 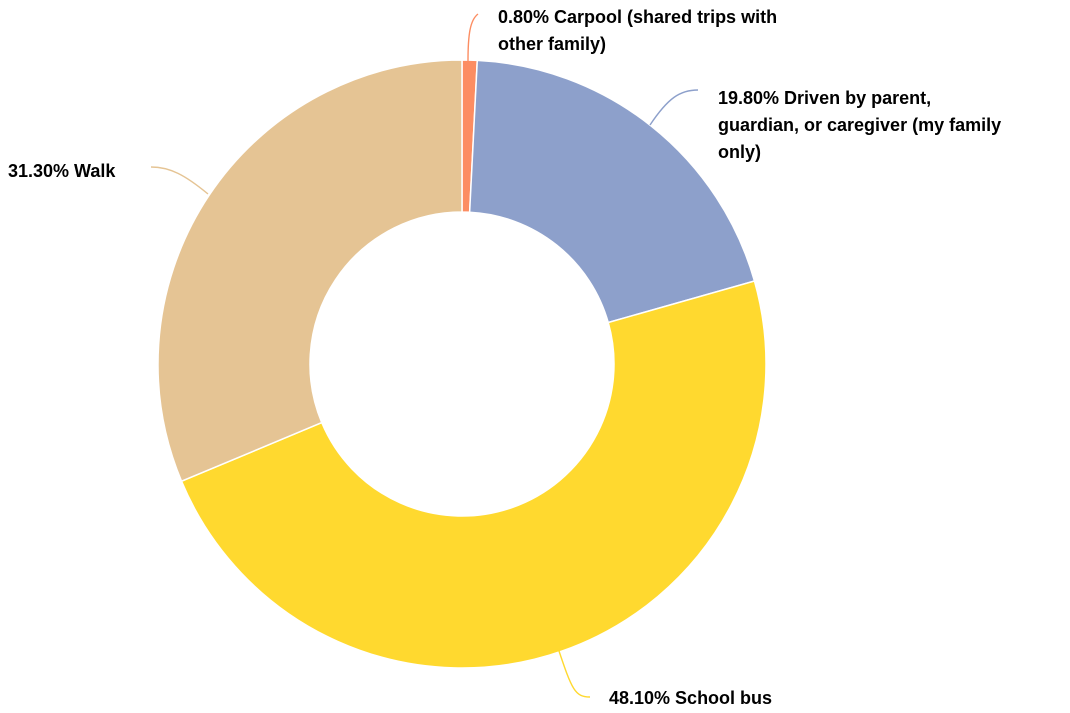 I want to click on slice-label-line: 31.30% Walk, so click(x=62, y=171).